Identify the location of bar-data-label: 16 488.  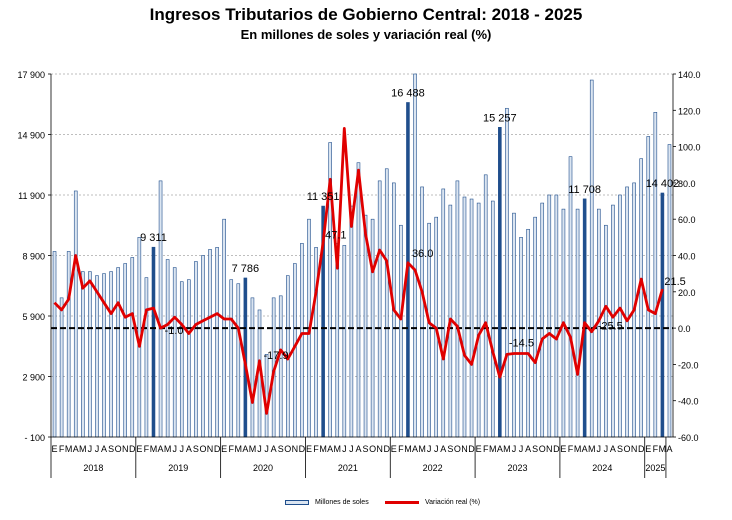
(408, 93).